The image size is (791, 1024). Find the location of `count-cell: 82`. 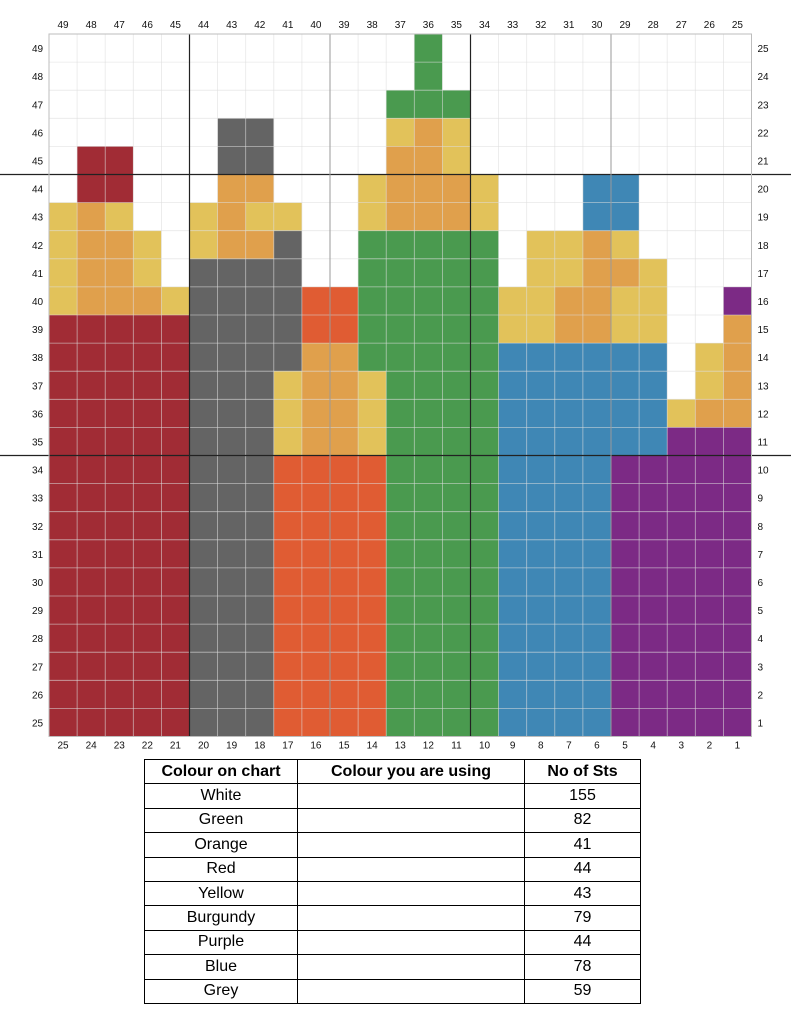

count-cell: 82 is located at coordinates (582, 820).